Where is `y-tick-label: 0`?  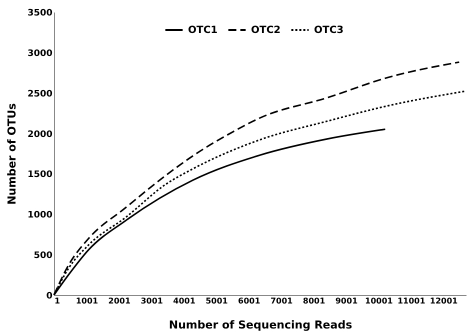 y-tick-label: 0 is located at coordinates (49, 297).